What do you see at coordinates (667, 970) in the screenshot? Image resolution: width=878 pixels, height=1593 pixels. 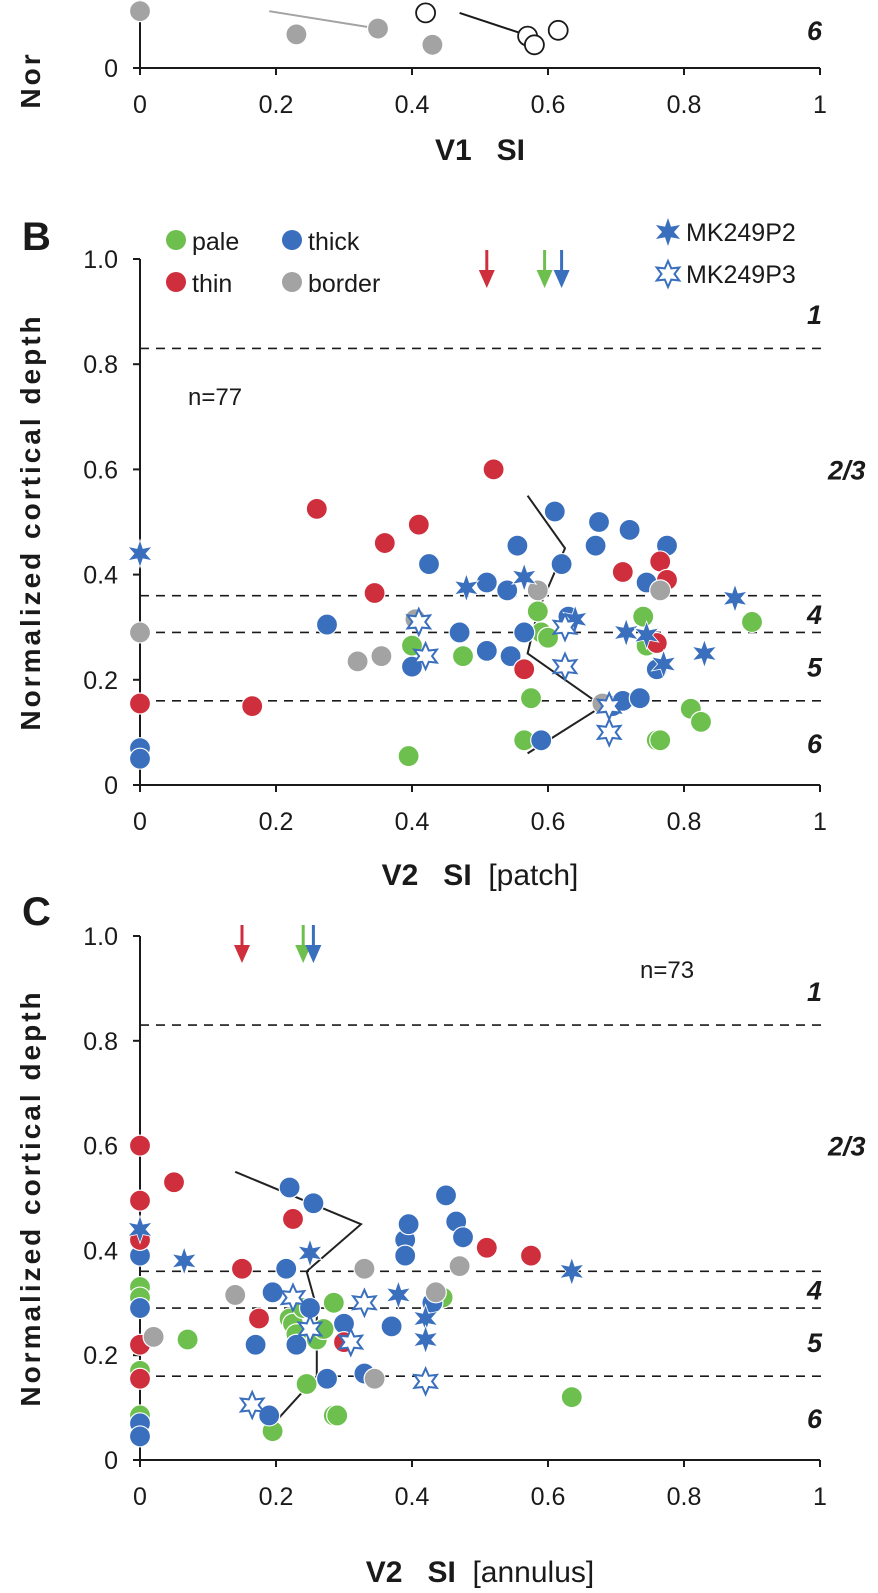 I see `n-label: n=73` at bounding box center [667, 970].